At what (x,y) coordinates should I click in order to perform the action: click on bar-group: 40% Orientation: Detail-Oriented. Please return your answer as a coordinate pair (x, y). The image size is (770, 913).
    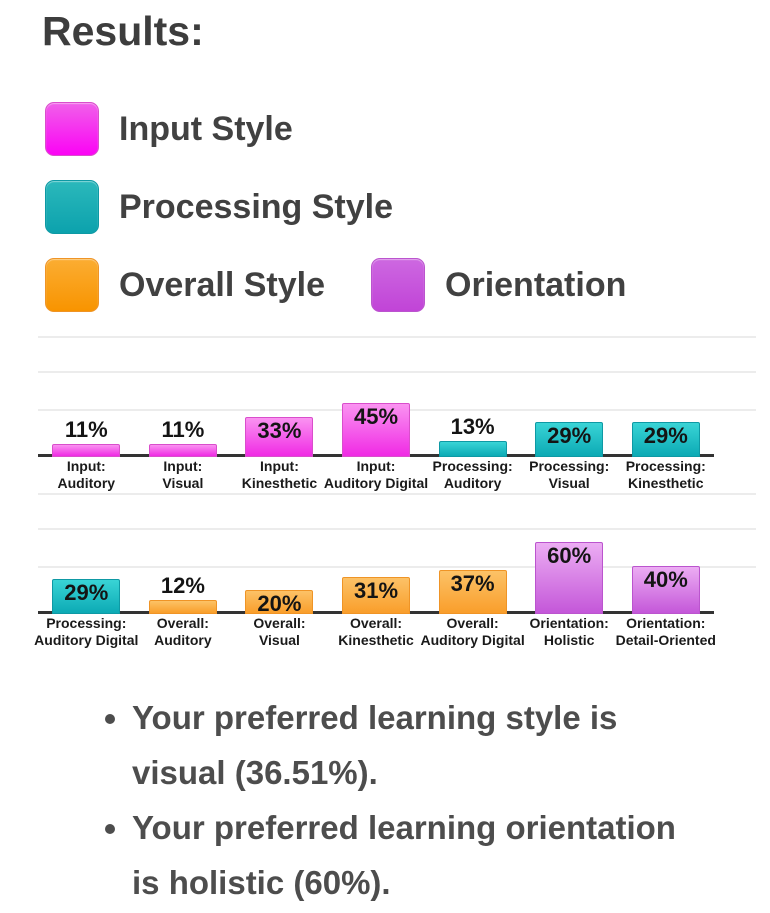
    Looking at the image, I should click on (666, 571).